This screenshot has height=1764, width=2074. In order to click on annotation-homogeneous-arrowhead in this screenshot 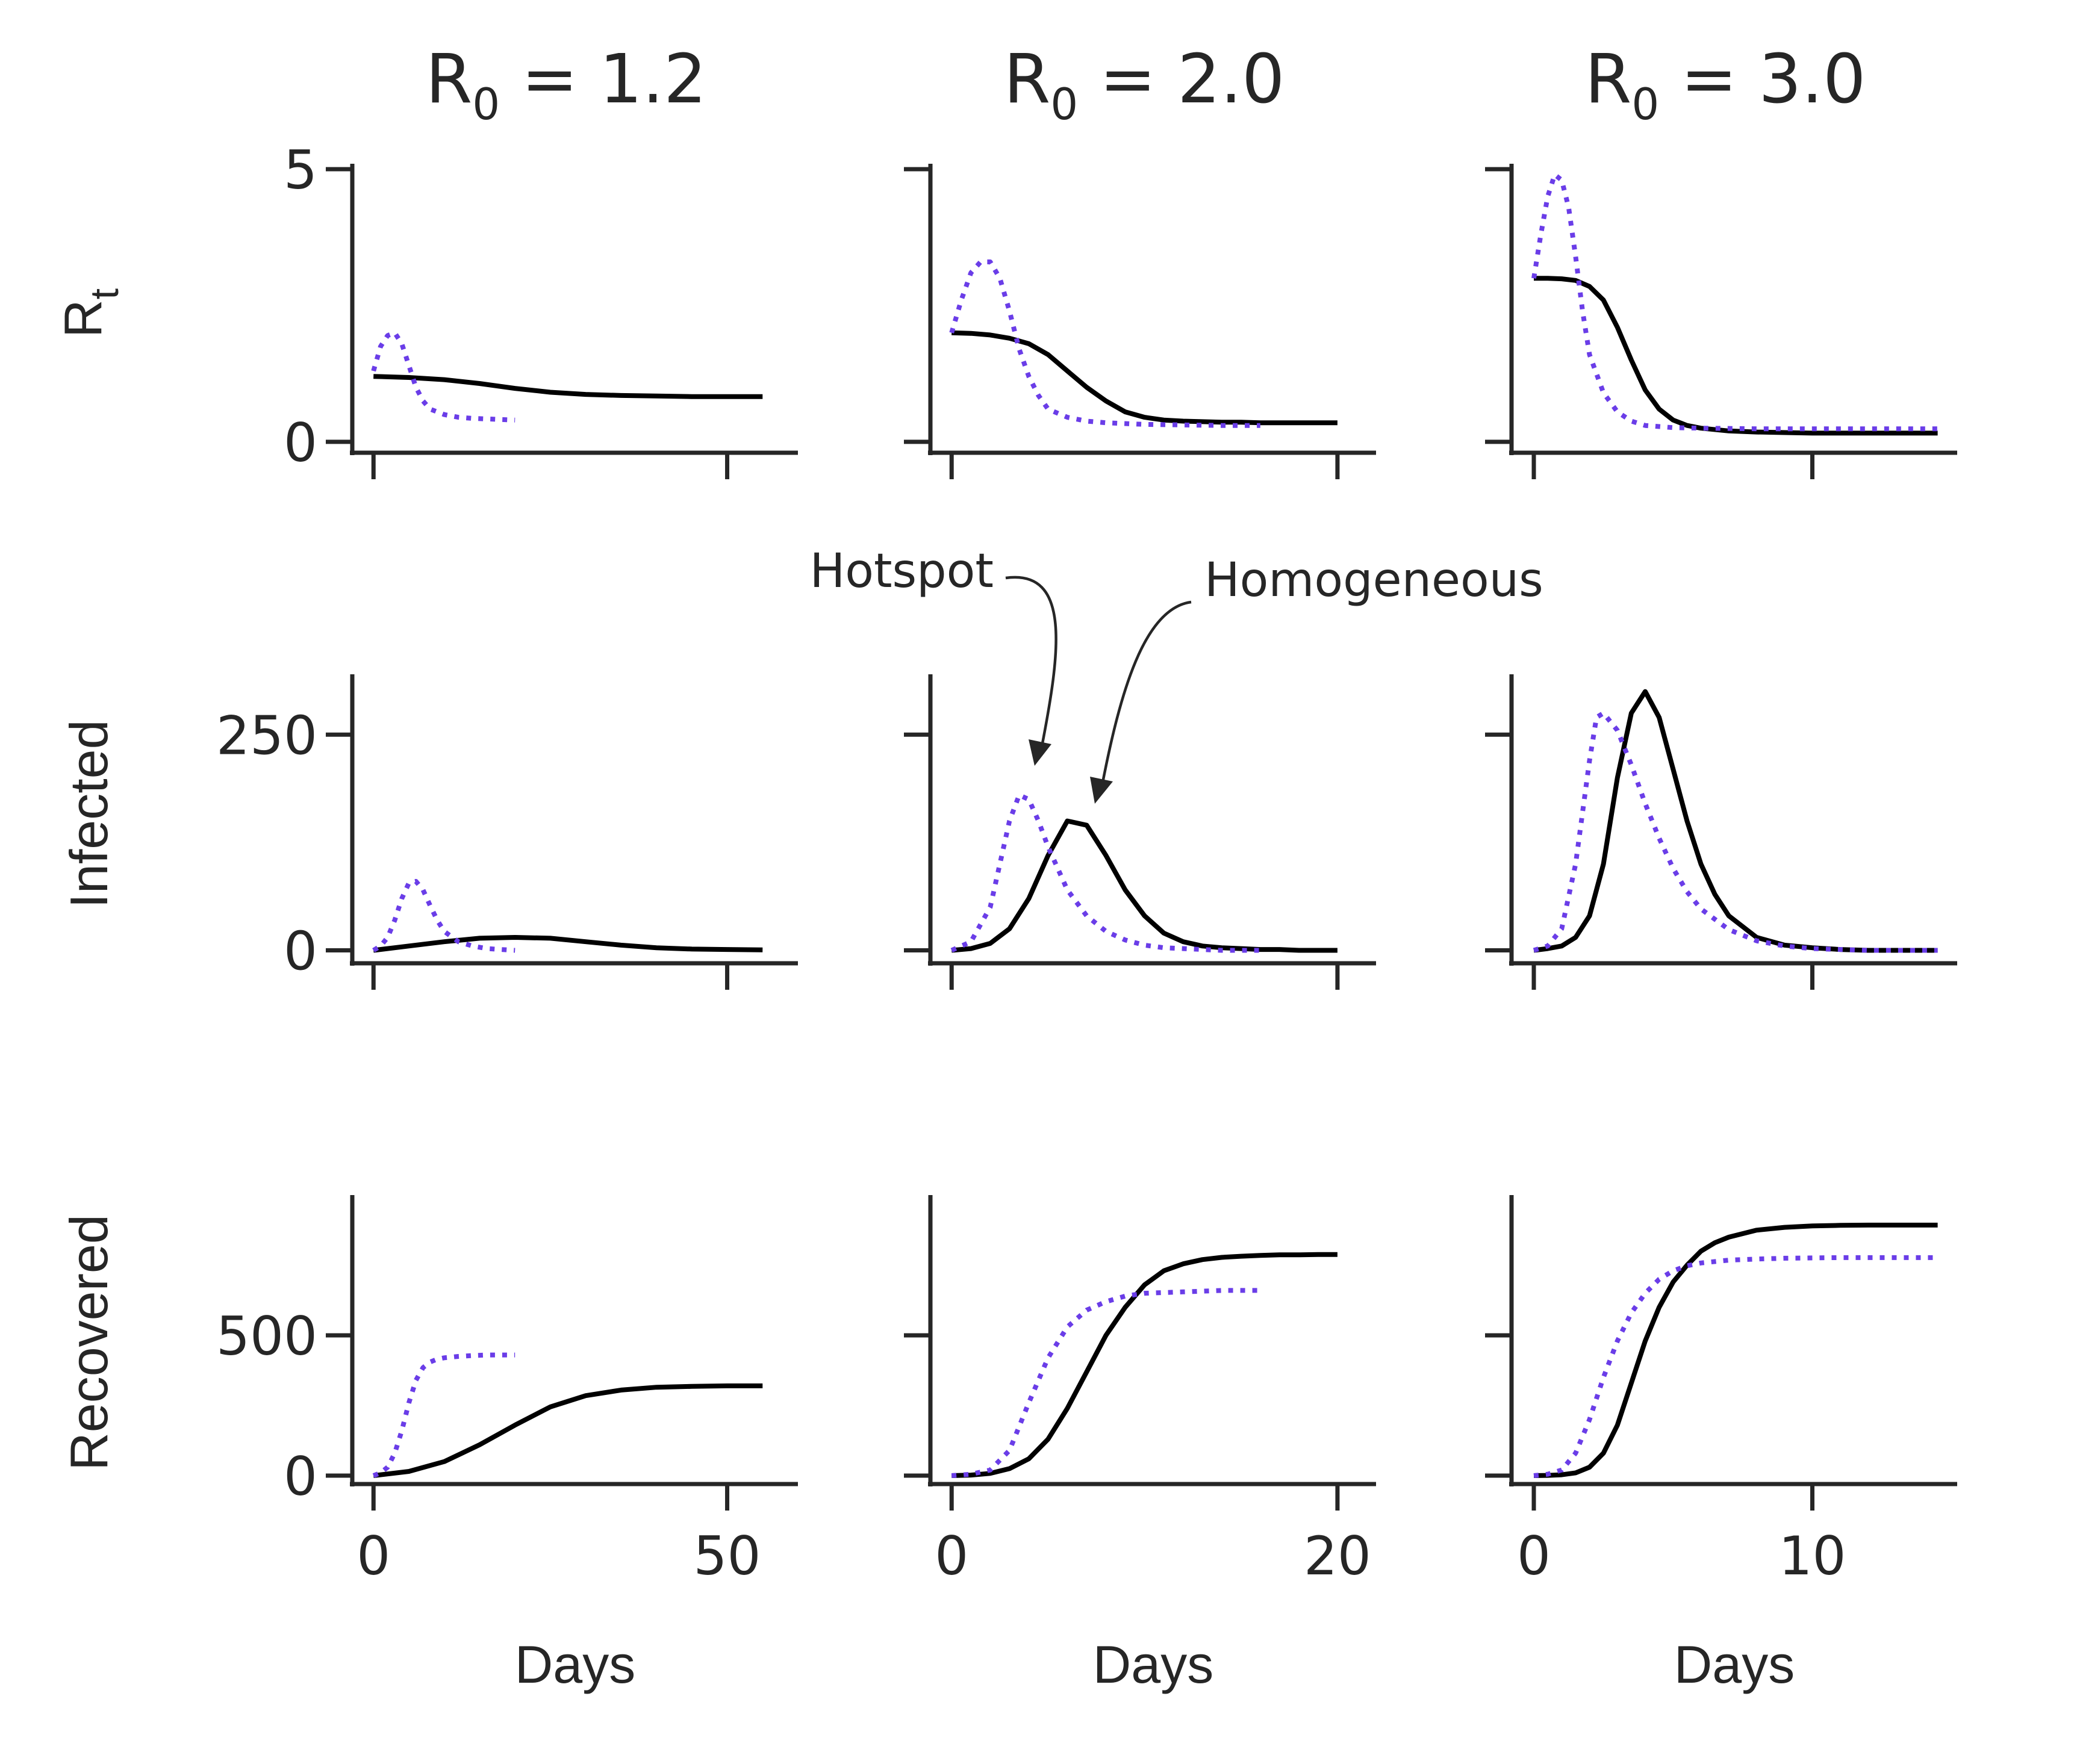, I will do `click(1102, 790)`.